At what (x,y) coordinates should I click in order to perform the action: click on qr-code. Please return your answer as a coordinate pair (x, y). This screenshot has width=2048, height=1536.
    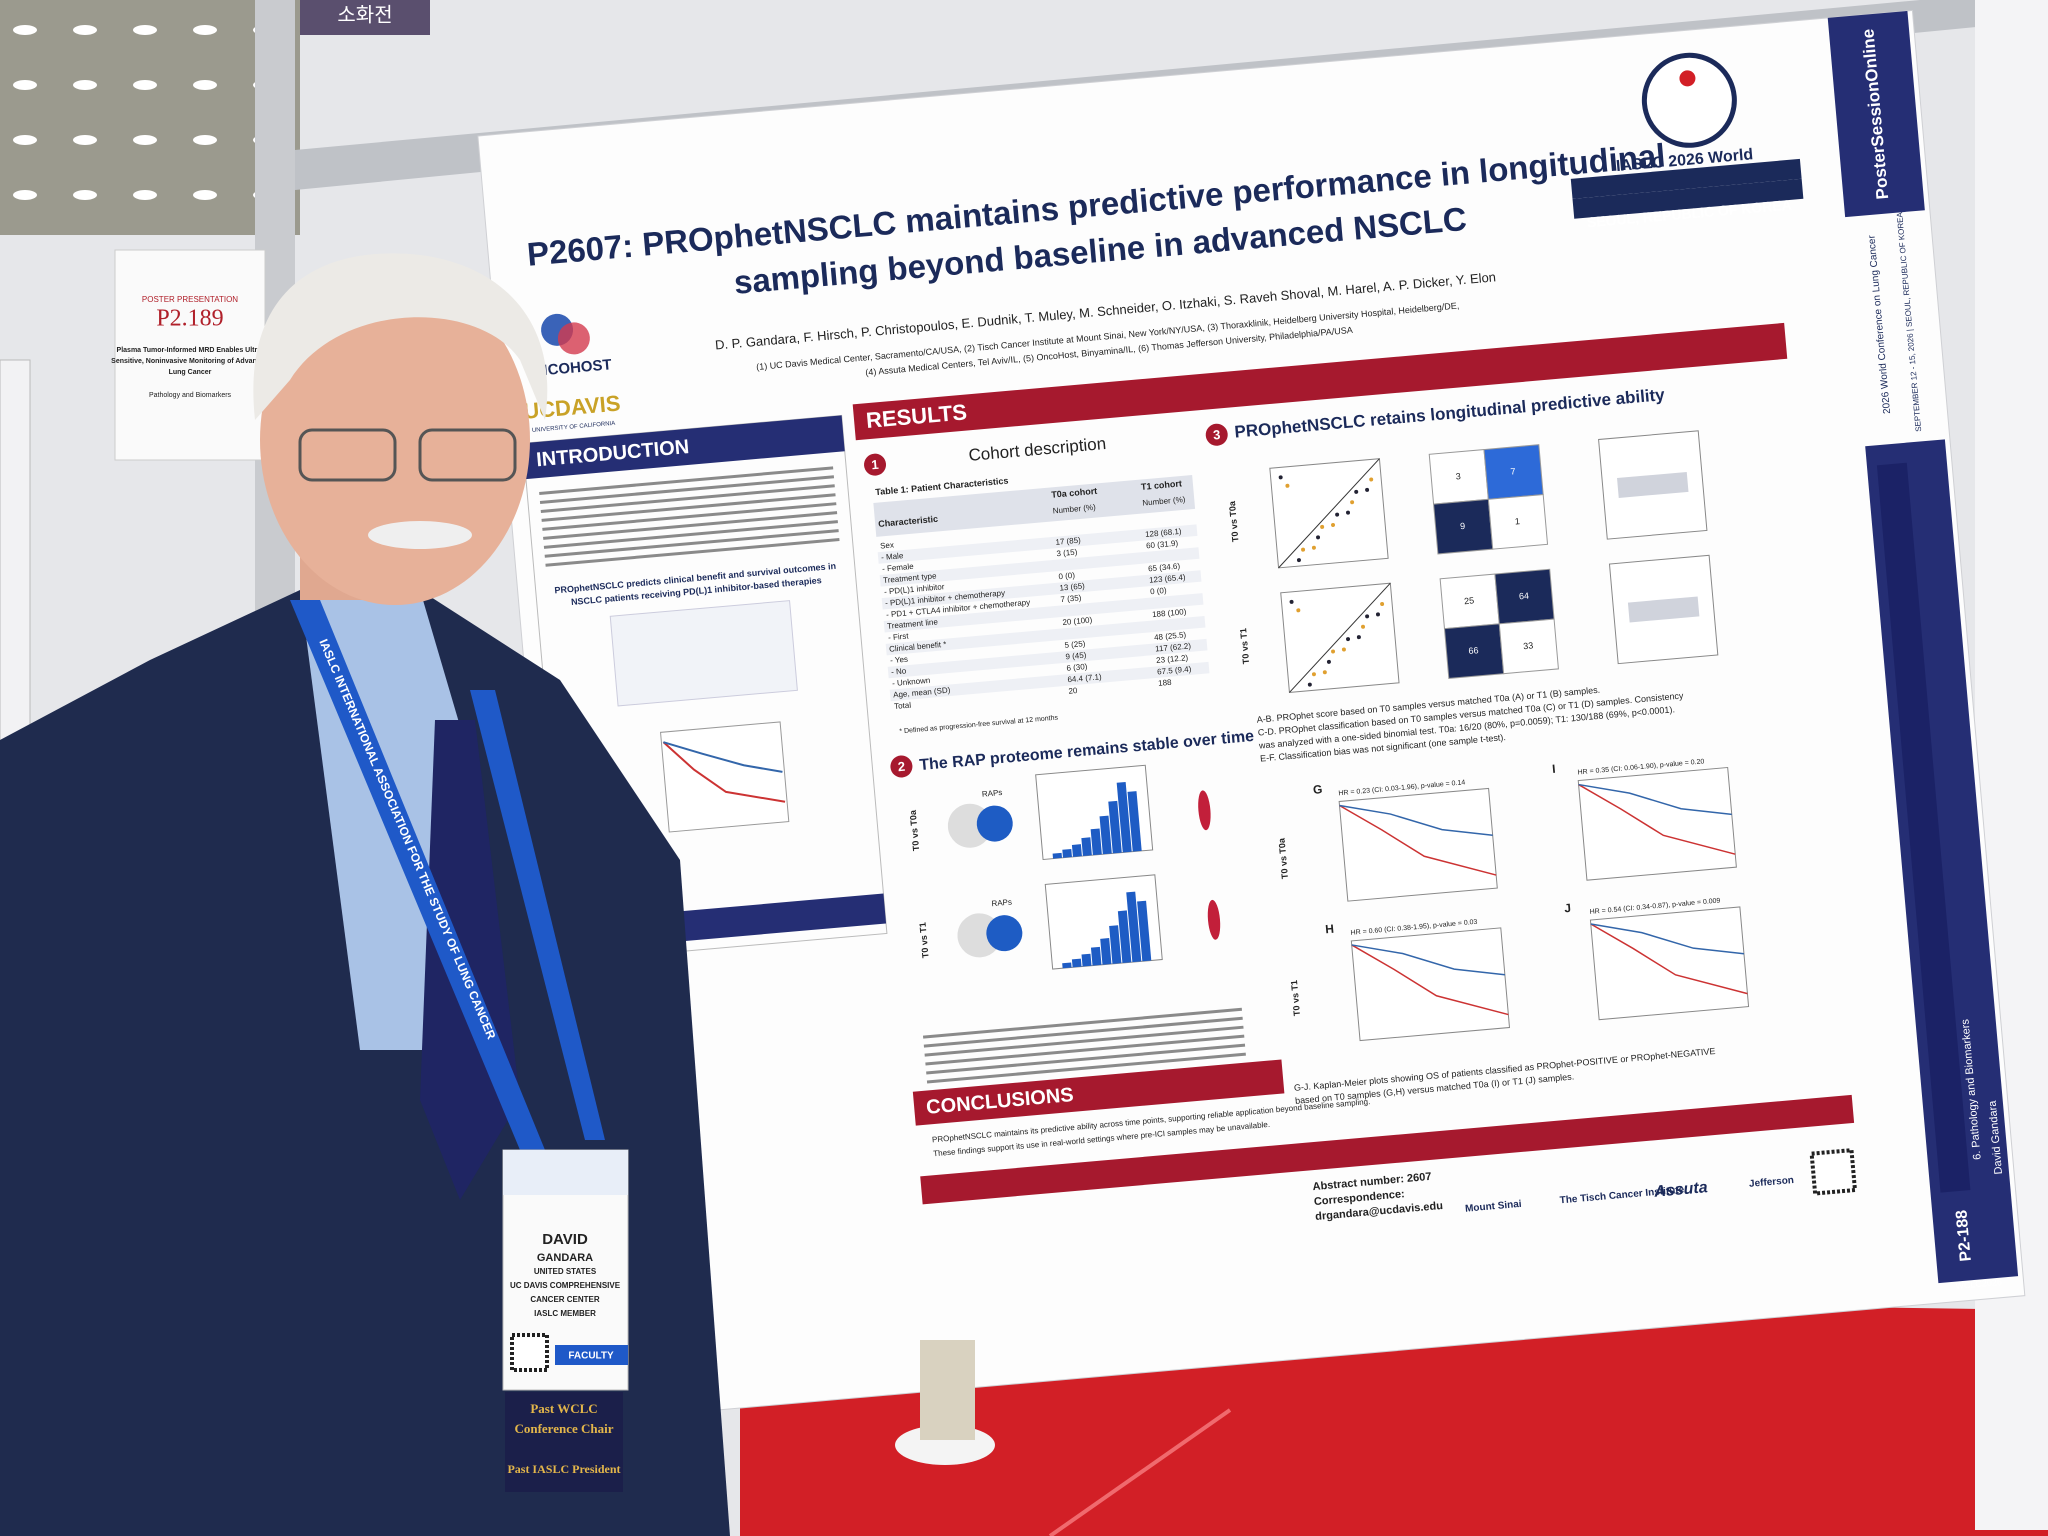
    Looking at the image, I should click on (1833, 1171).